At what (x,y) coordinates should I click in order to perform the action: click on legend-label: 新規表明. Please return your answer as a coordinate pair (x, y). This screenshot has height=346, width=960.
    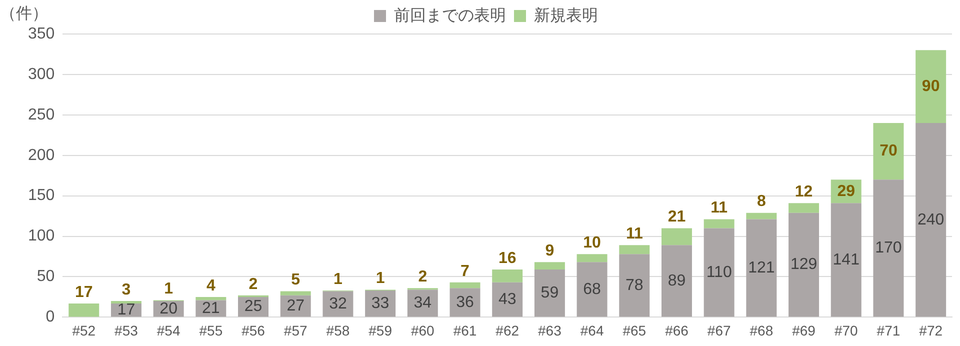
    Looking at the image, I should click on (566, 15).